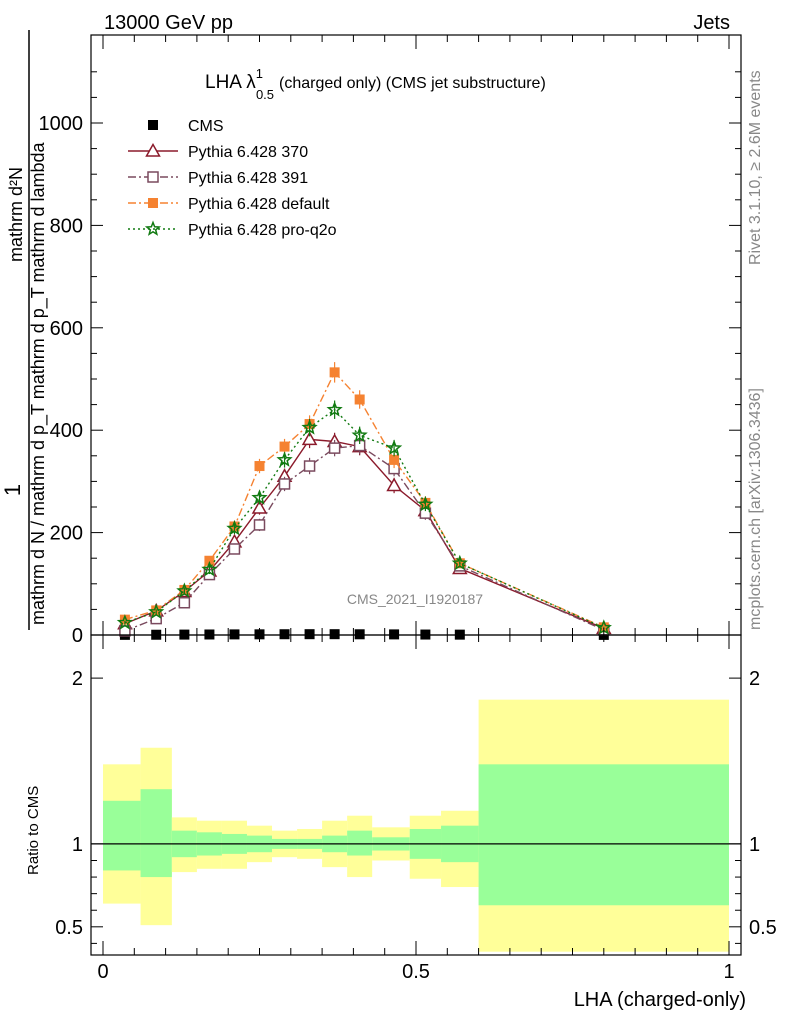  I want to click on legend-item-pq2o: Pythia 6.428 pro-q2o, so click(232, 229).